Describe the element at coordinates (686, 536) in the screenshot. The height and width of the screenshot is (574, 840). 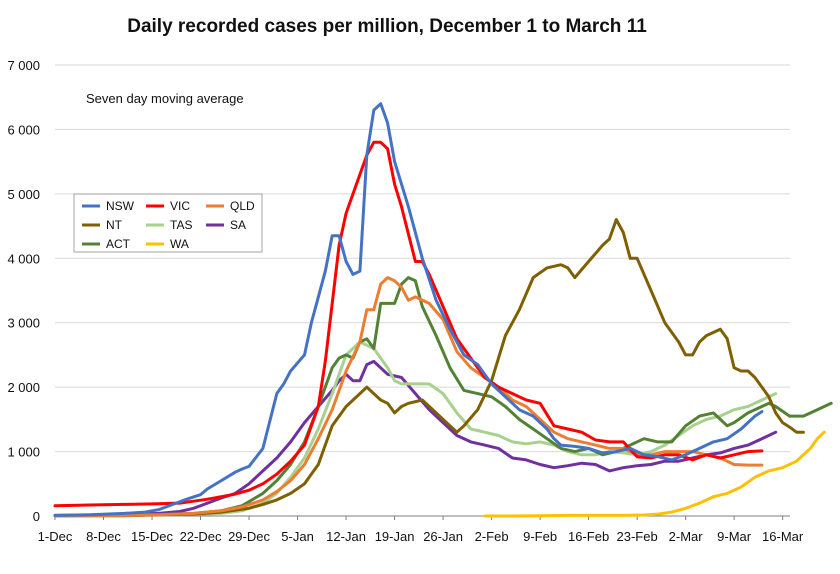
I see `x-tick-label: 2-Mar` at that location.